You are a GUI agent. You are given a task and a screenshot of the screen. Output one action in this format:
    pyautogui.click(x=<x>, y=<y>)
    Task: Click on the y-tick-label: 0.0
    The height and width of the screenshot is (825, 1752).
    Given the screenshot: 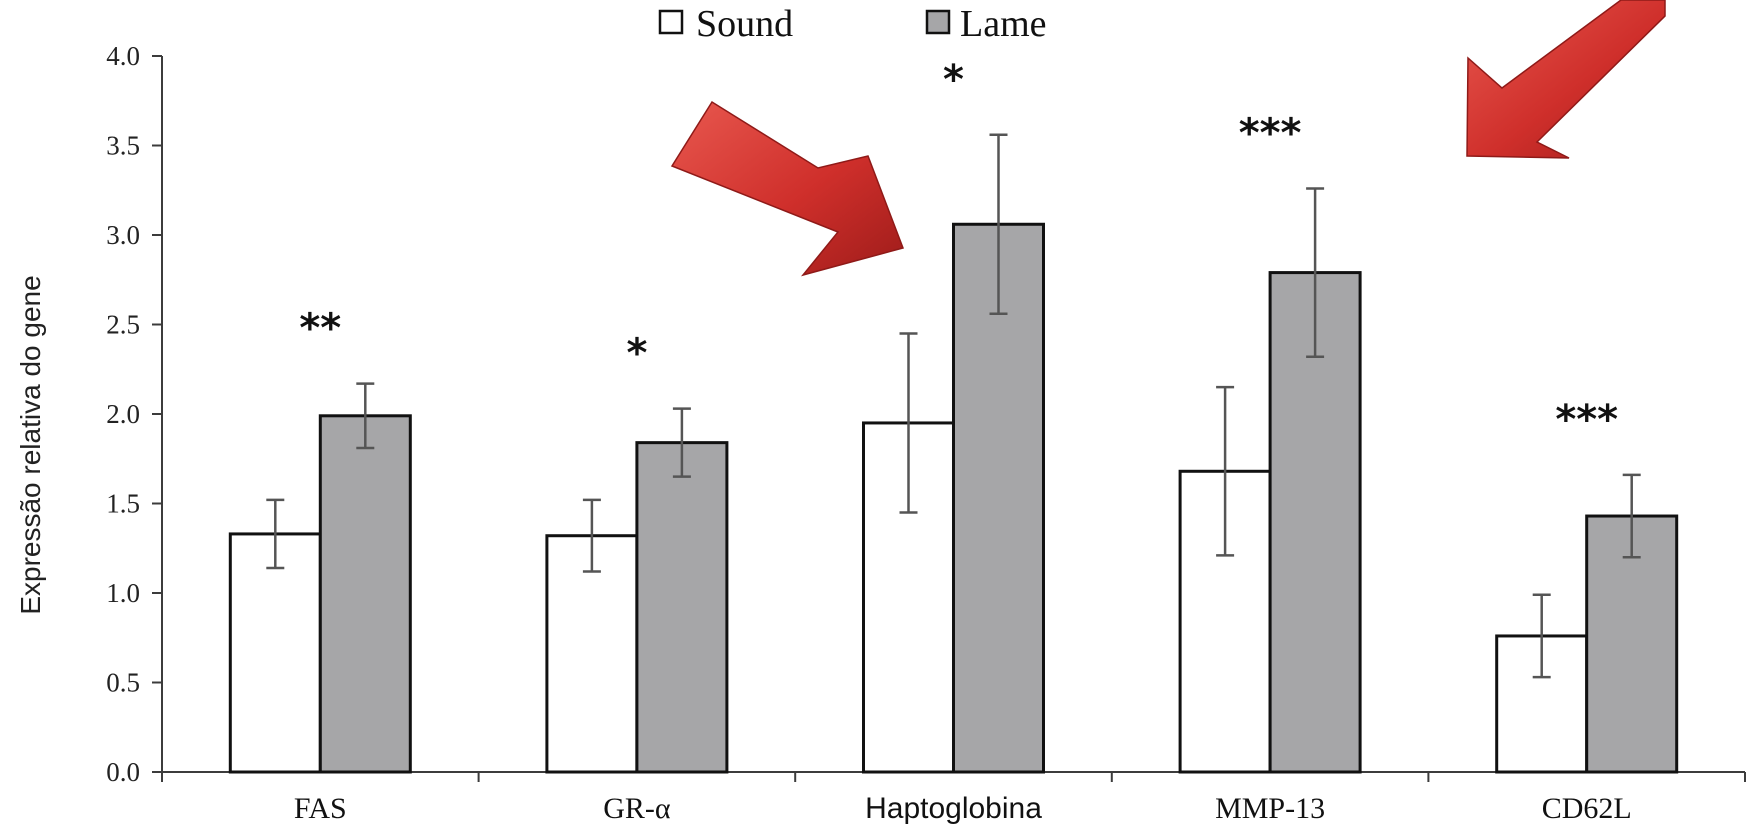 What is the action you would take?
    pyautogui.click(x=123, y=772)
    